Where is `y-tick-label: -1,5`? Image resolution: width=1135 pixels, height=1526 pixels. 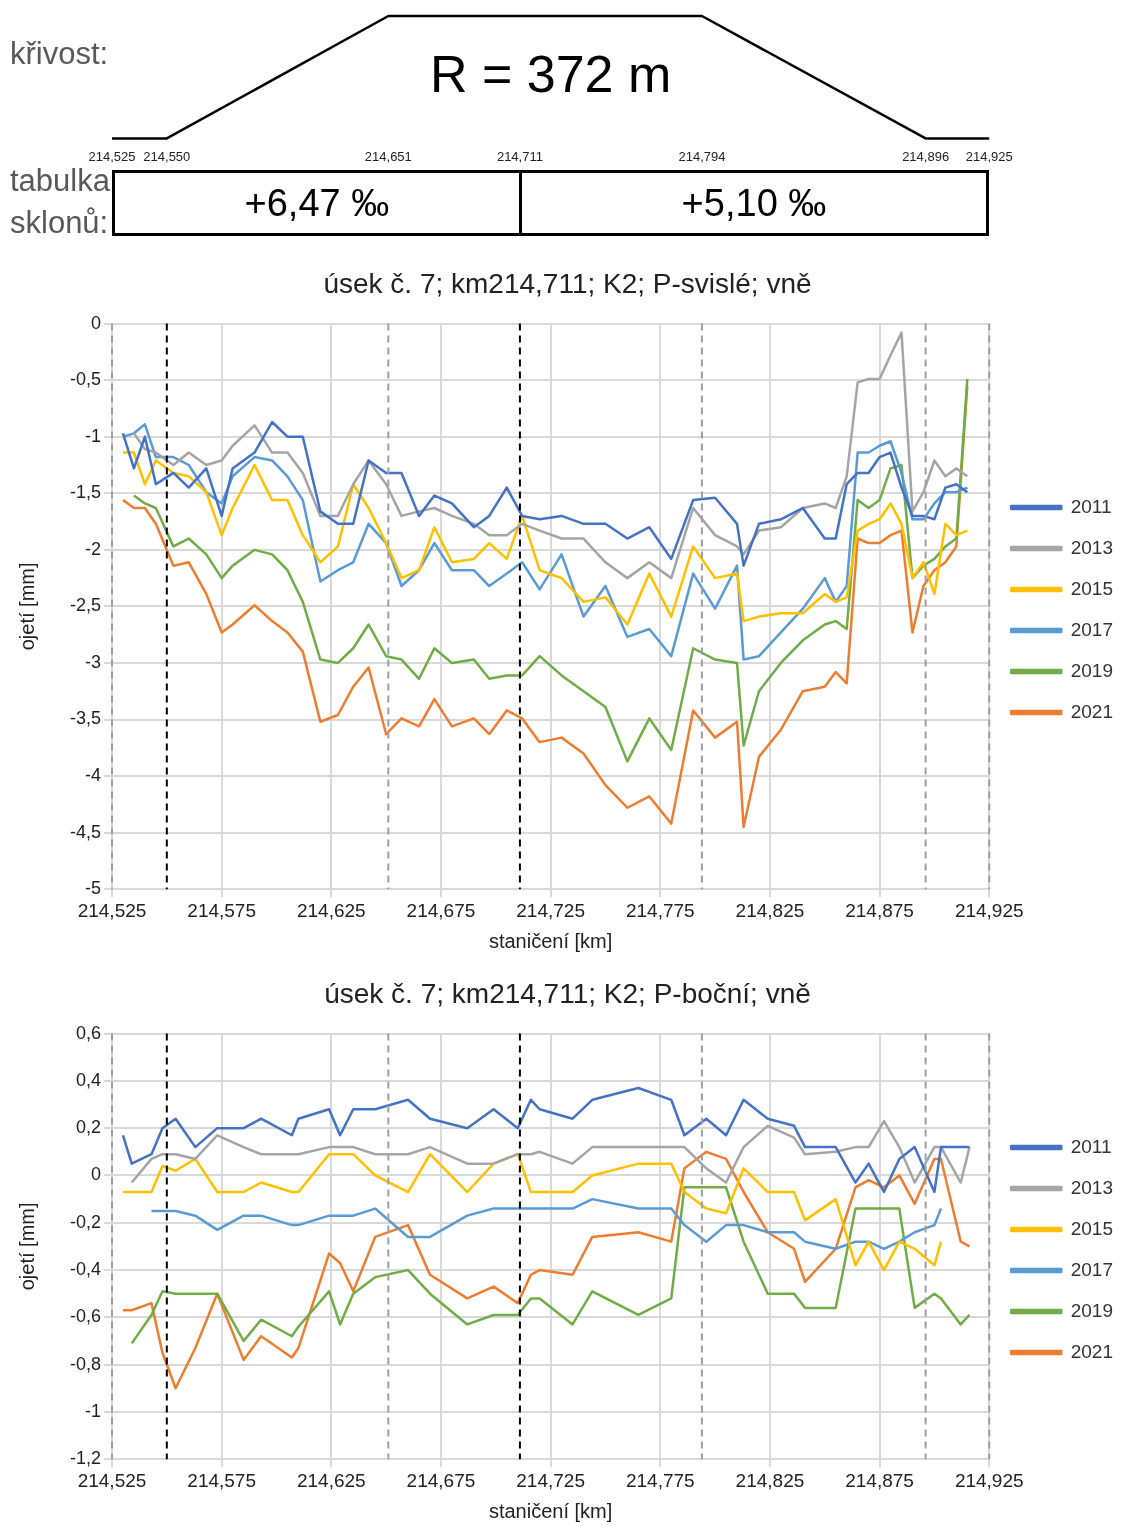 y-tick-label: -1,5 is located at coordinates (85, 492).